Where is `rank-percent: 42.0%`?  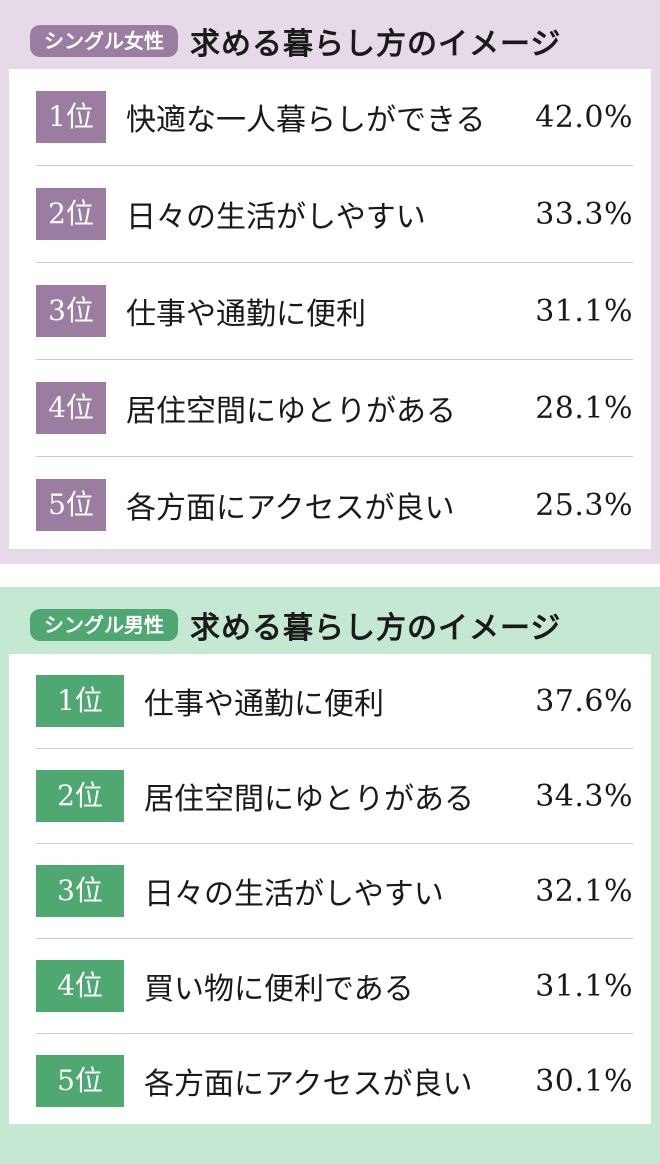 rank-percent: 42.0% is located at coordinates (584, 117).